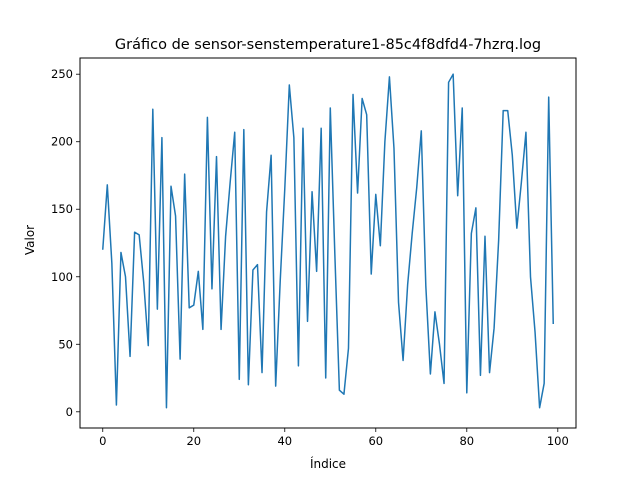 The height and width of the screenshot is (480, 640). Describe the element at coordinates (30, 240) in the screenshot. I see `y-axis-label: Valor` at that location.